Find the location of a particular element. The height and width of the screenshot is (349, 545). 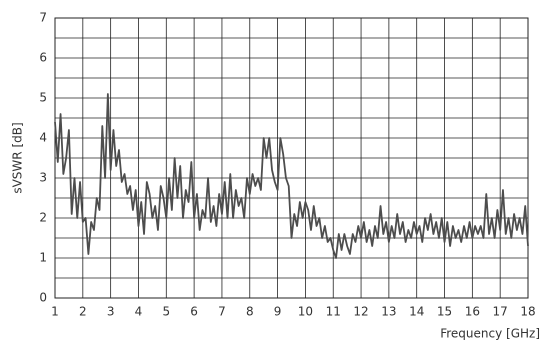

x-tick-label: 9 is located at coordinates (278, 312).